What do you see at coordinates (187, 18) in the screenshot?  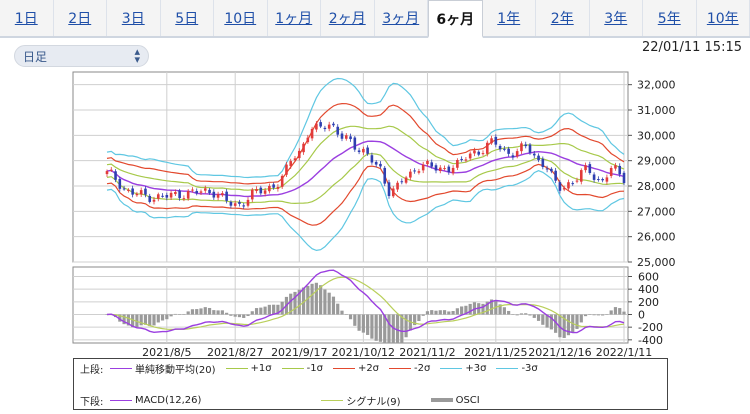 I see `tab-3: 5日` at bounding box center [187, 18].